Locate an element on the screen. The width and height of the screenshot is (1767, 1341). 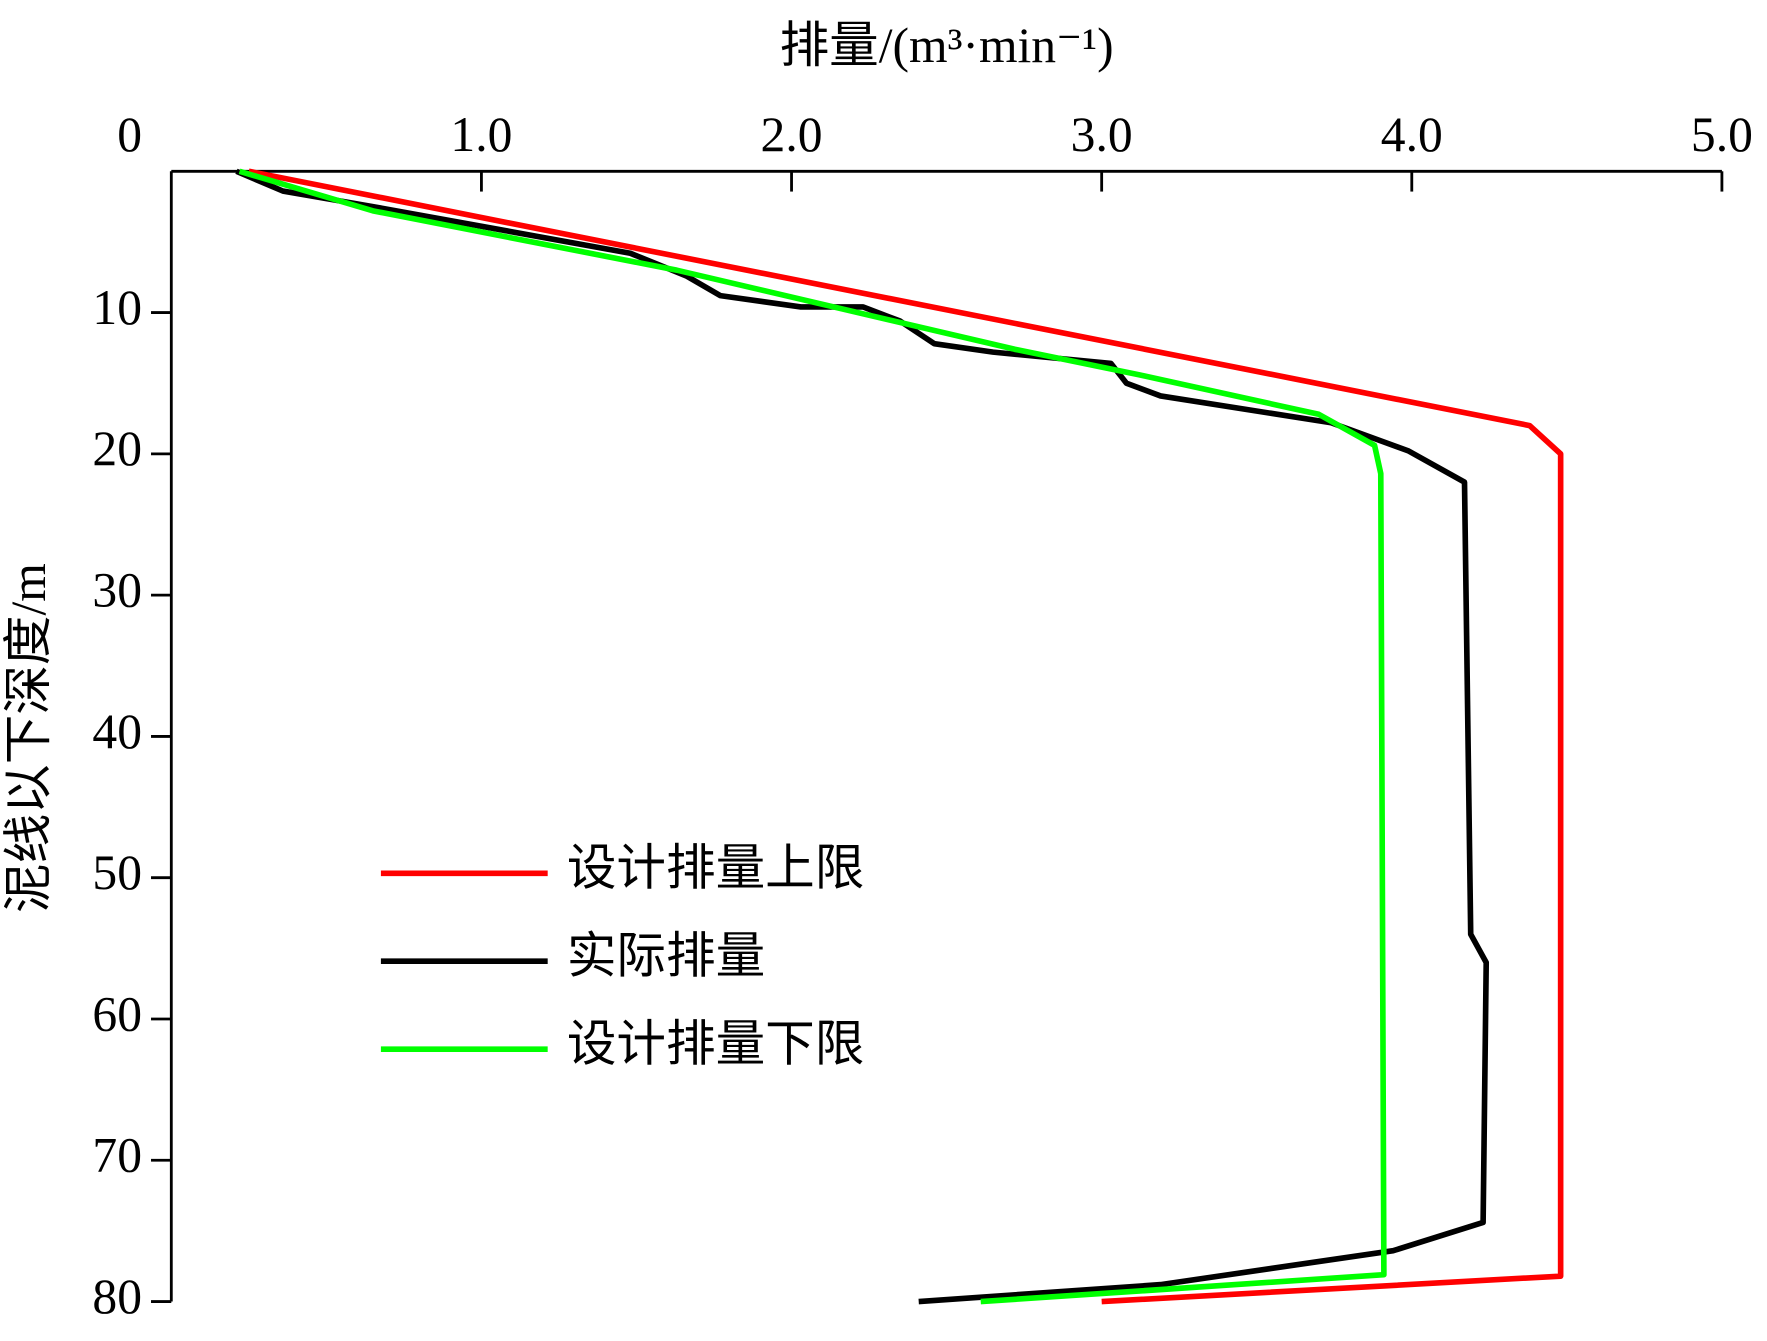
y-tick-label: 80 is located at coordinates (117, 1296).